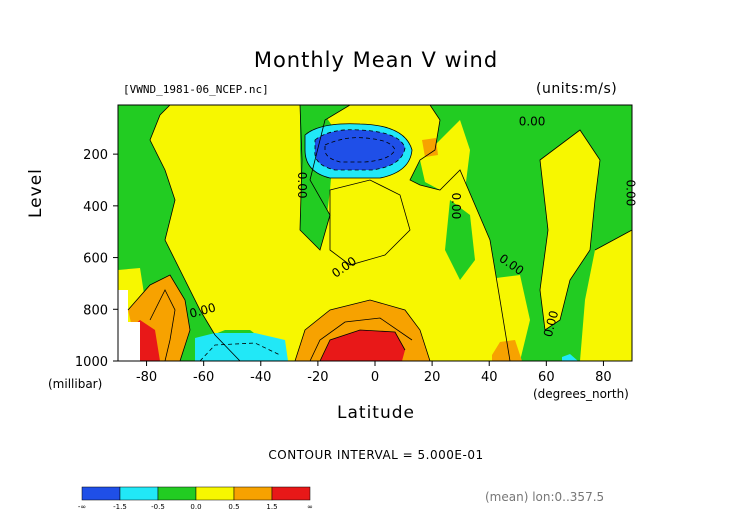 Image resolution: width=752 pixels, height=532 pixels. What do you see at coordinates (362, 345) in the screenshot?
I see `region-positive-strong` at bounding box center [362, 345].